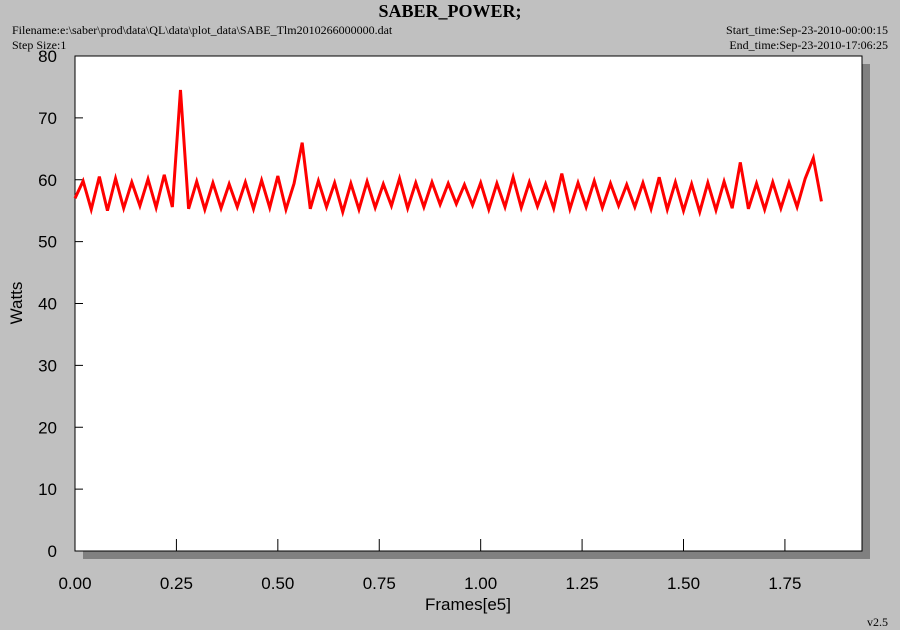  I want to click on y-tick-label: 60, so click(47, 180).